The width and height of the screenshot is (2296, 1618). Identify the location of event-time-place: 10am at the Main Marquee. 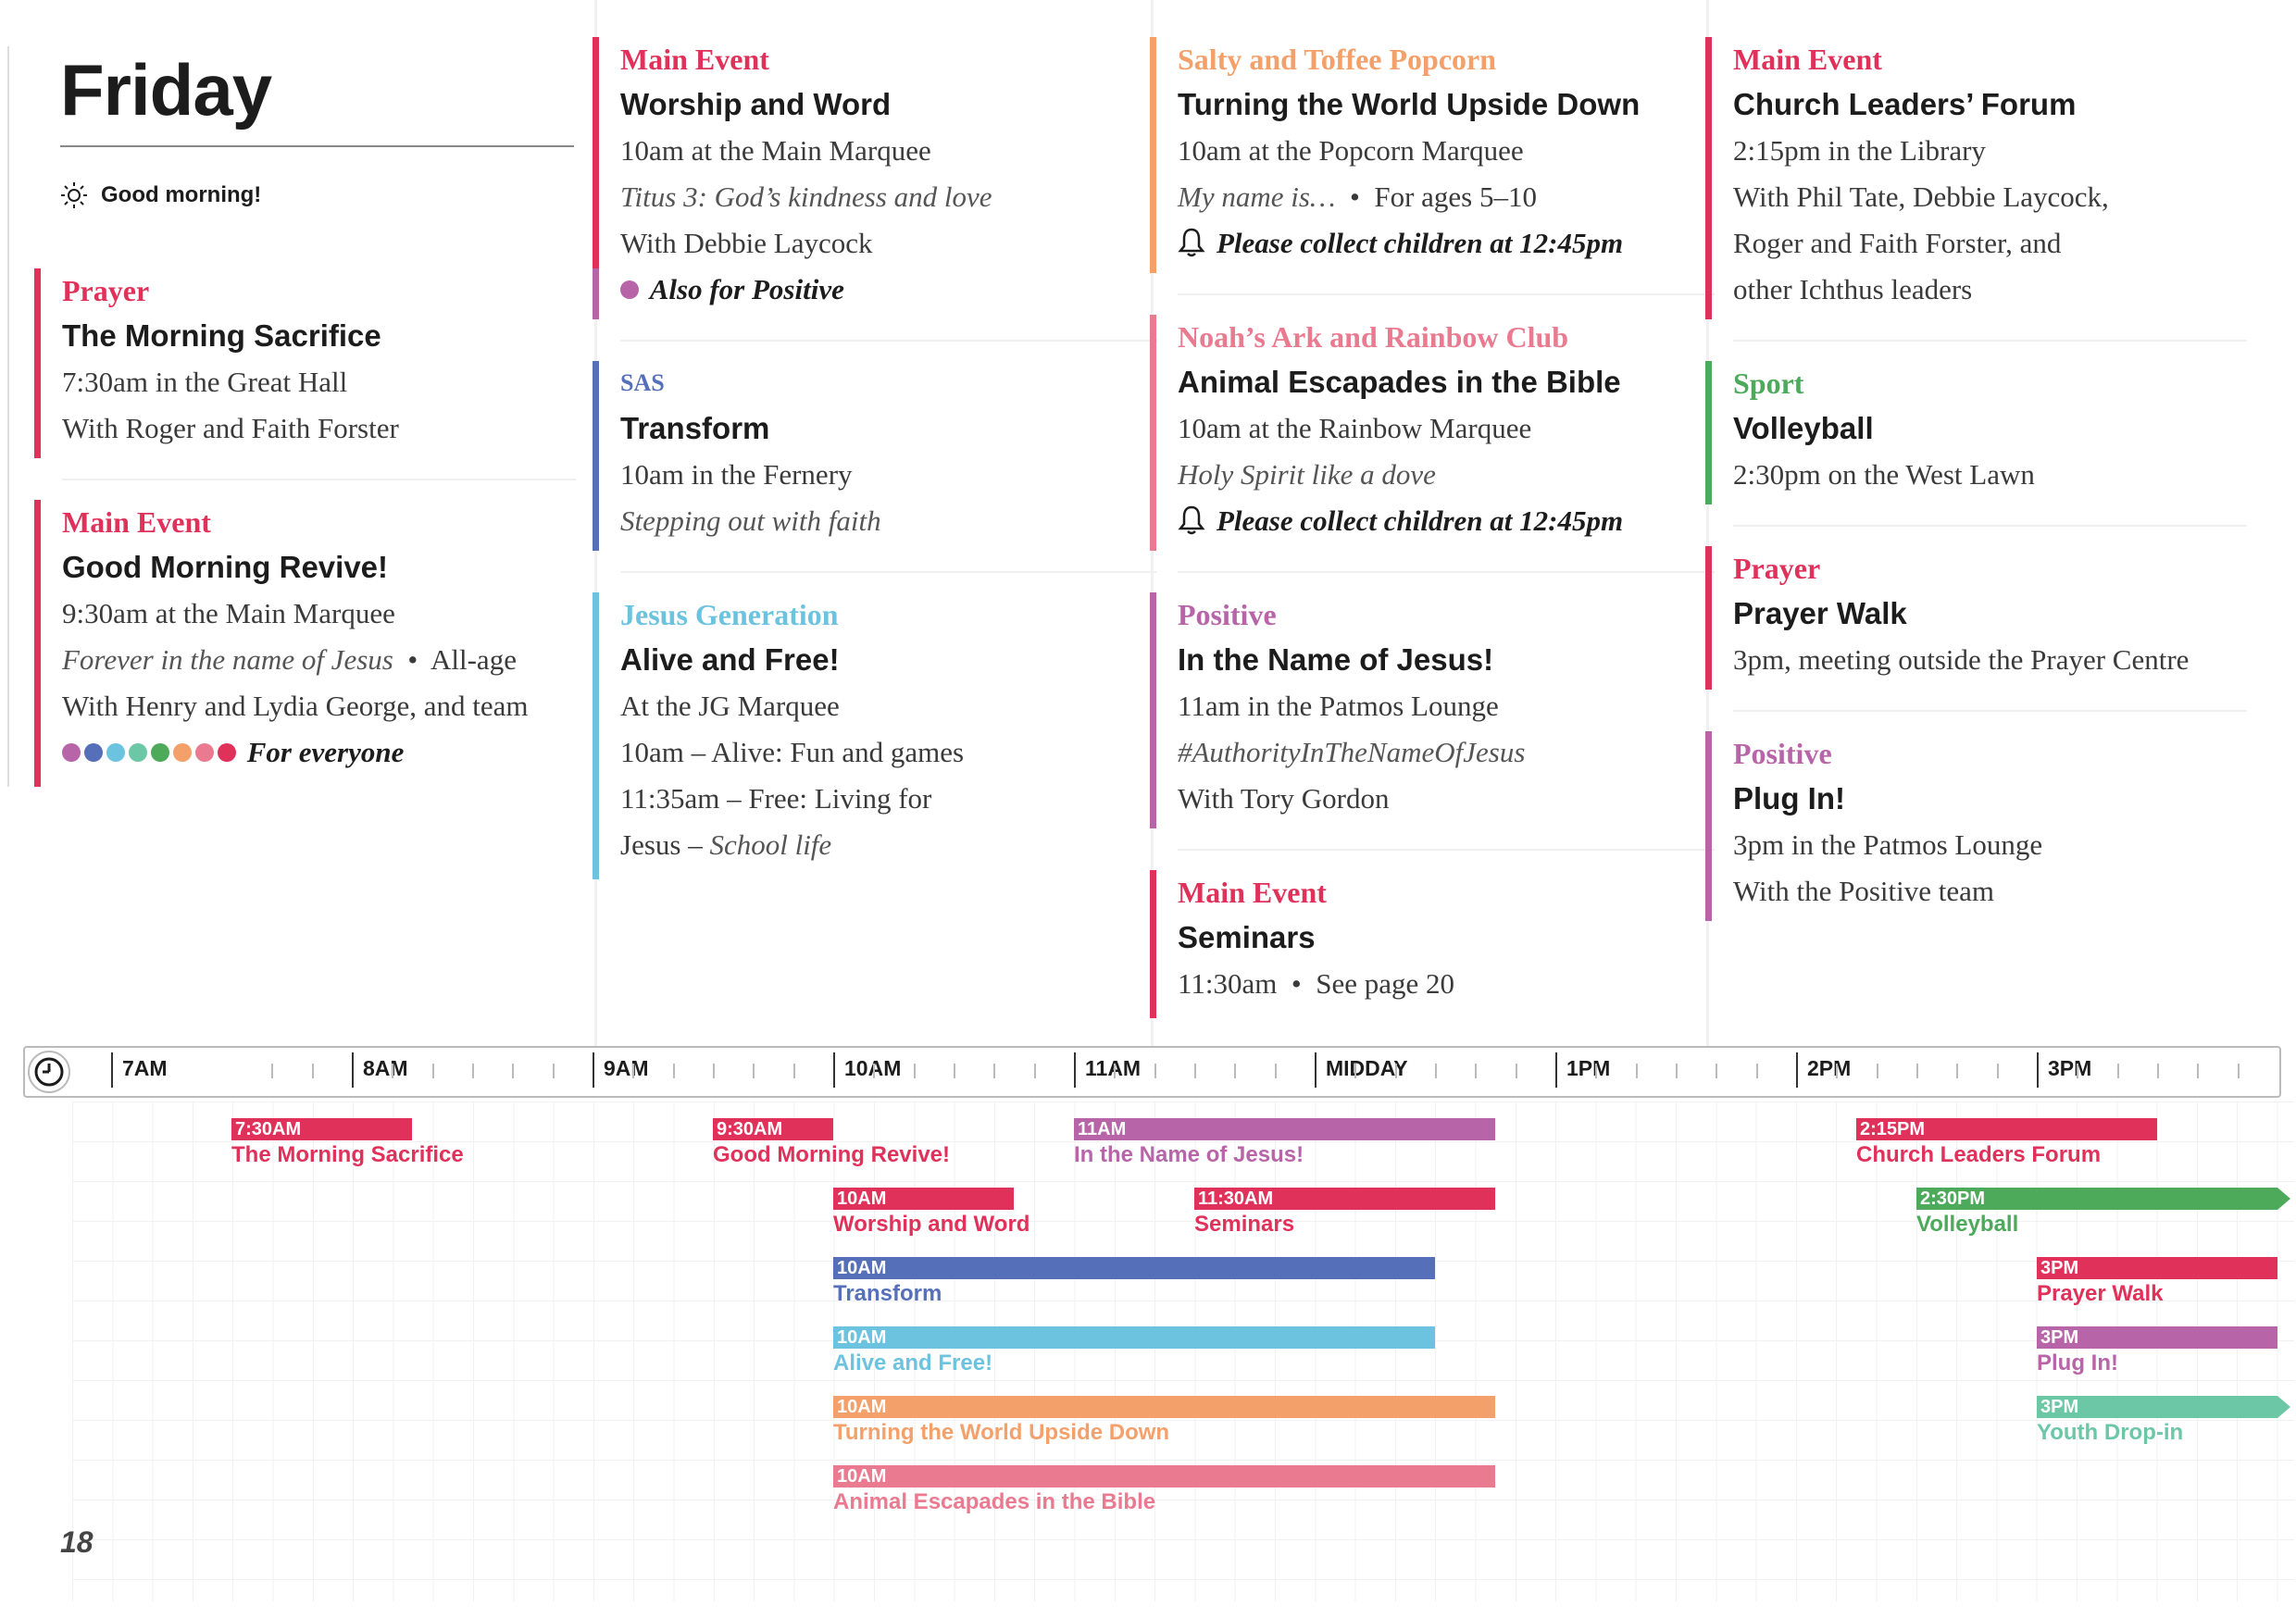
(877, 151).